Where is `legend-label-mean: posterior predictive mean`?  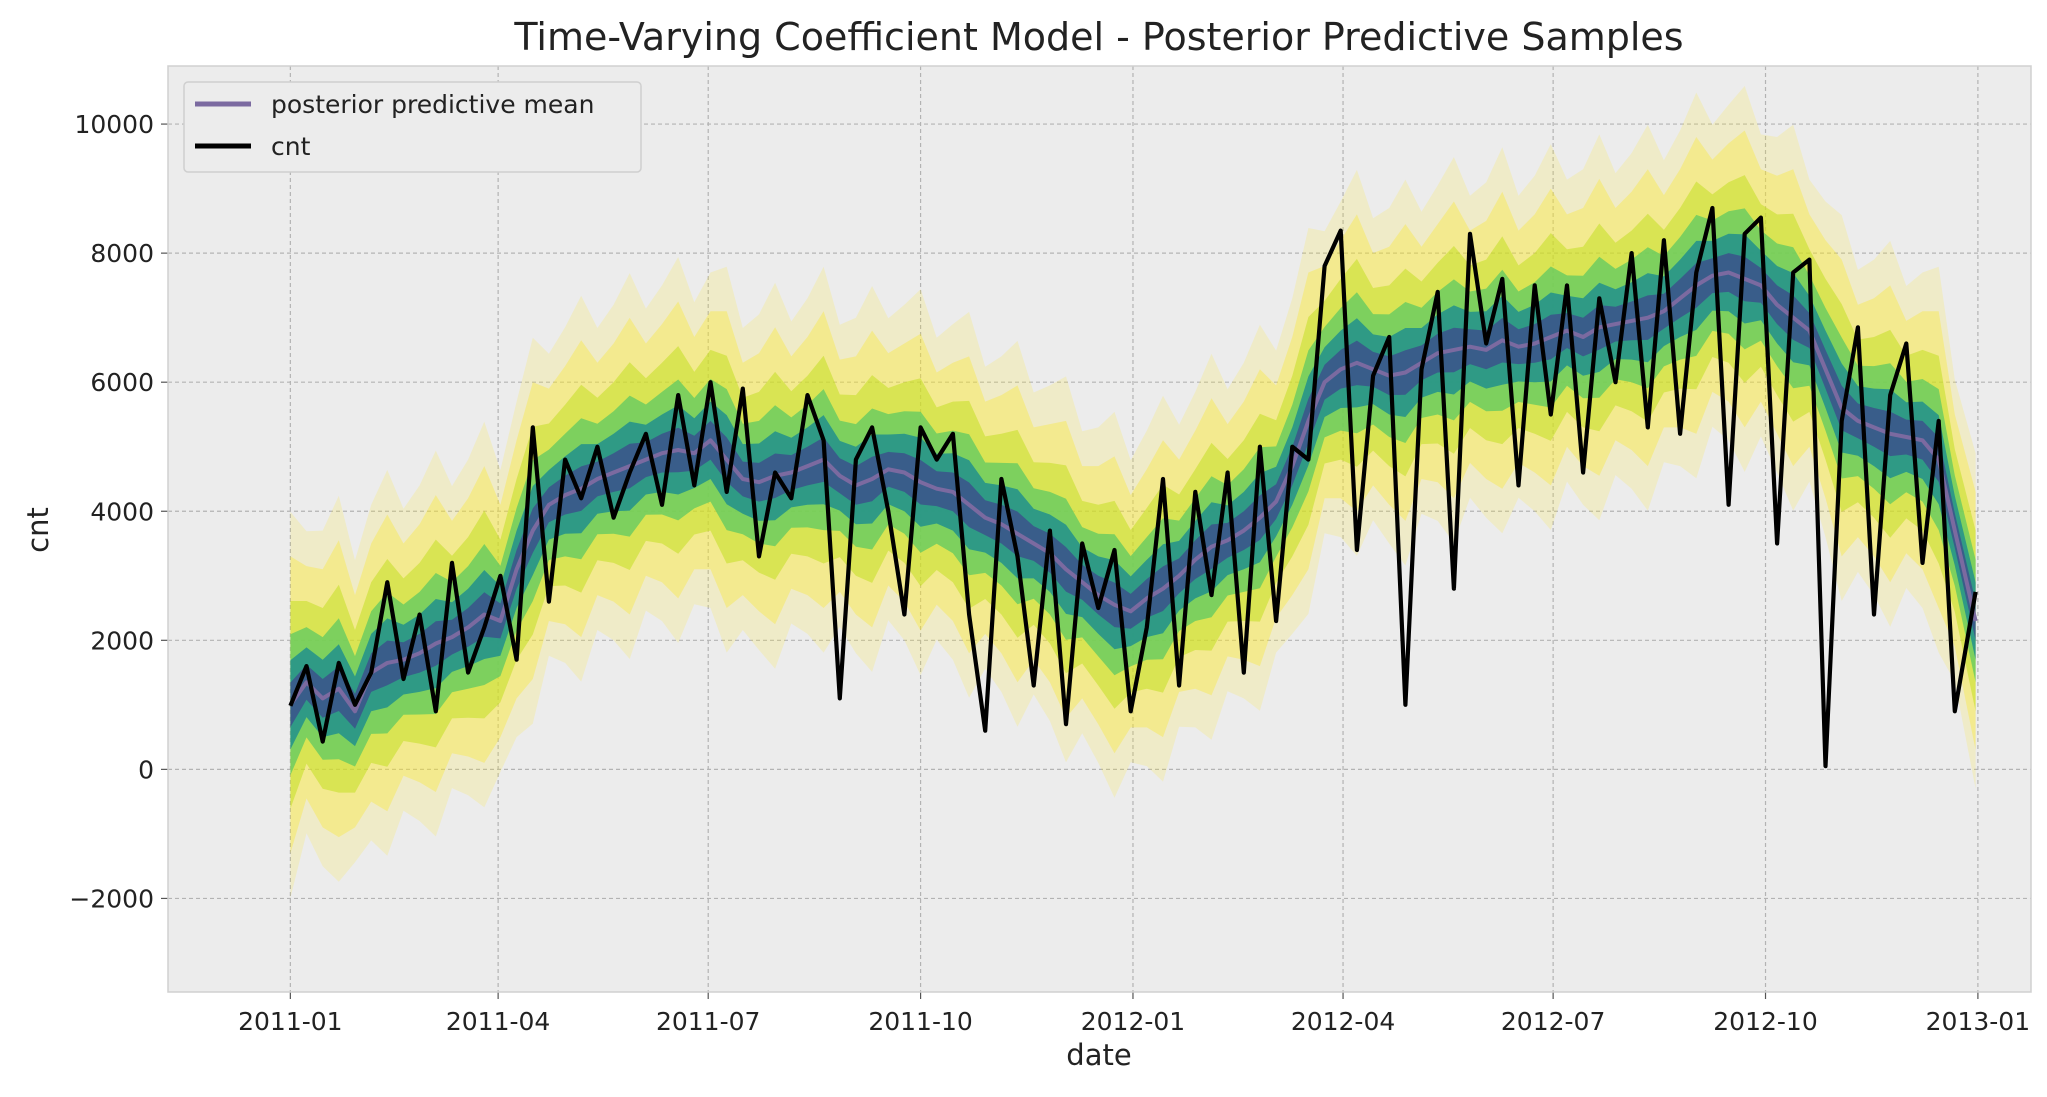 legend-label-mean: posterior predictive mean is located at coordinates (432, 104).